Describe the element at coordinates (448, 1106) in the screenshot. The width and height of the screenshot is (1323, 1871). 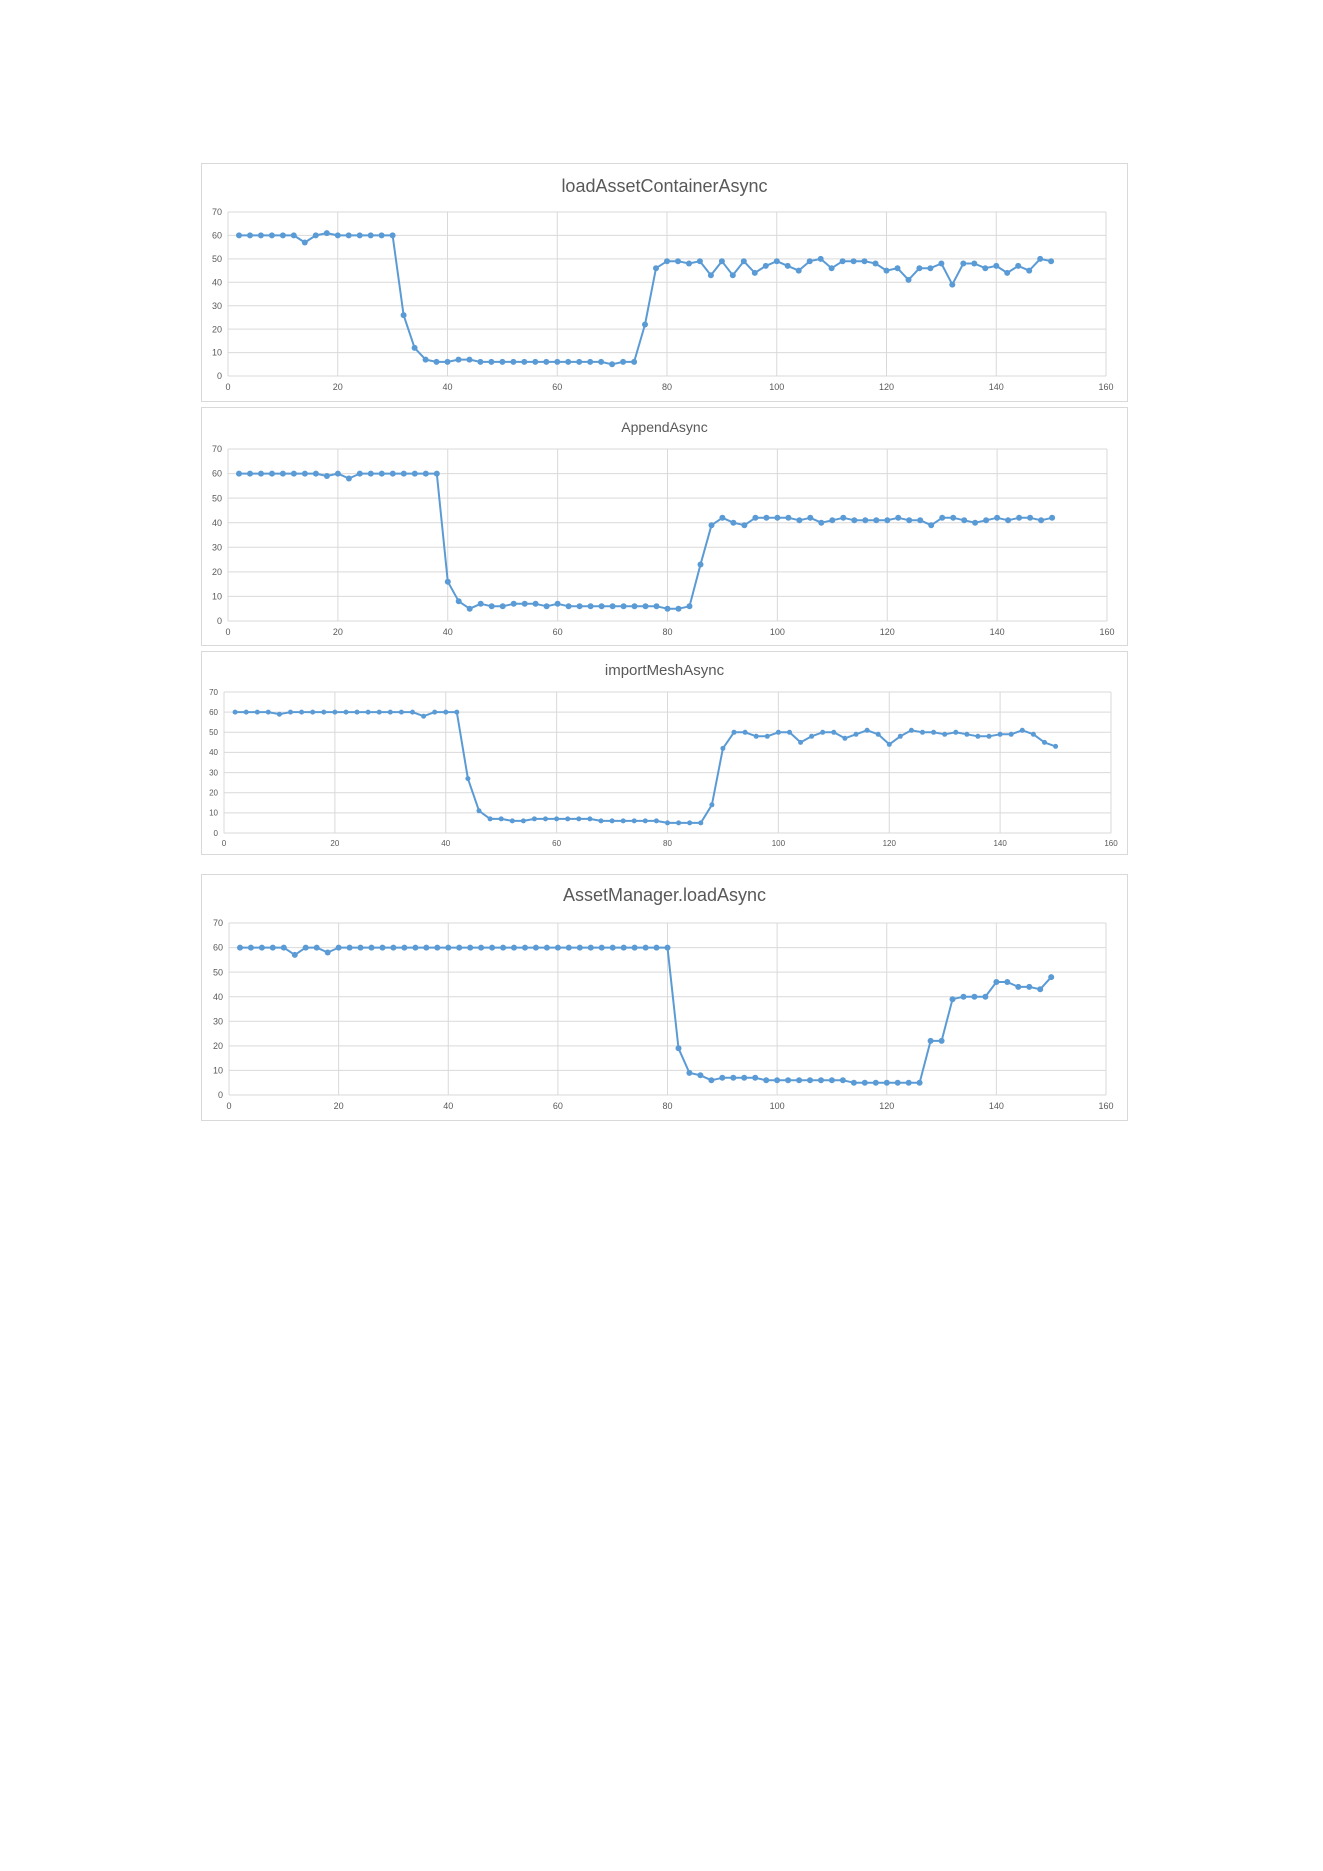
I see `x-tick-label: 40` at that location.